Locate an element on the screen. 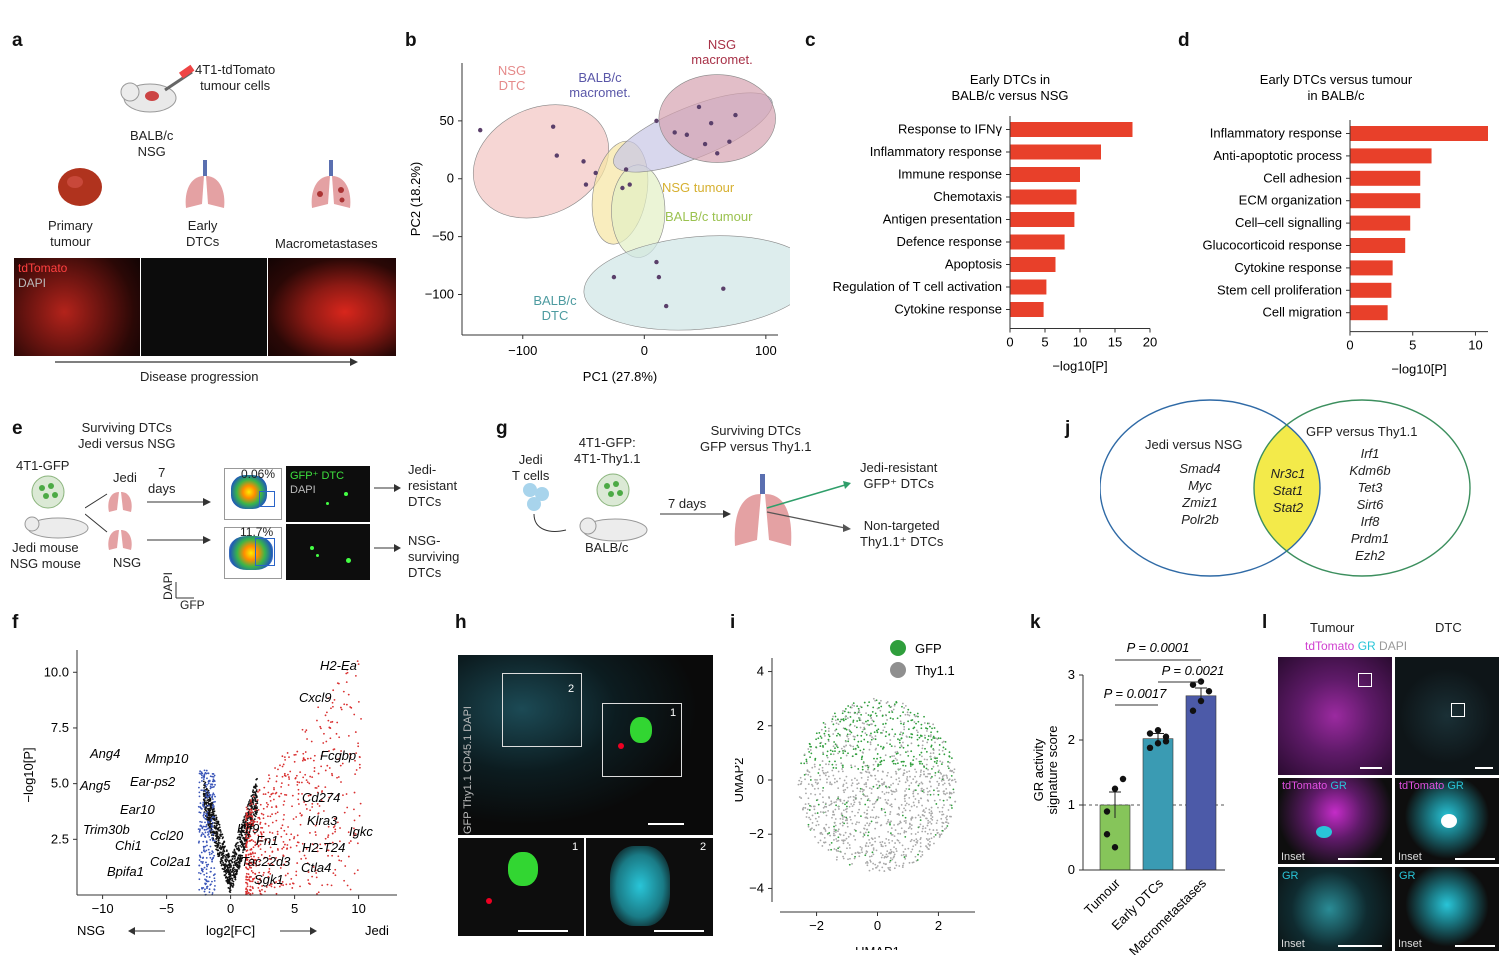 The image size is (1500, 962). inset-tag-3: Inset is located at coordinates (1293, 944).